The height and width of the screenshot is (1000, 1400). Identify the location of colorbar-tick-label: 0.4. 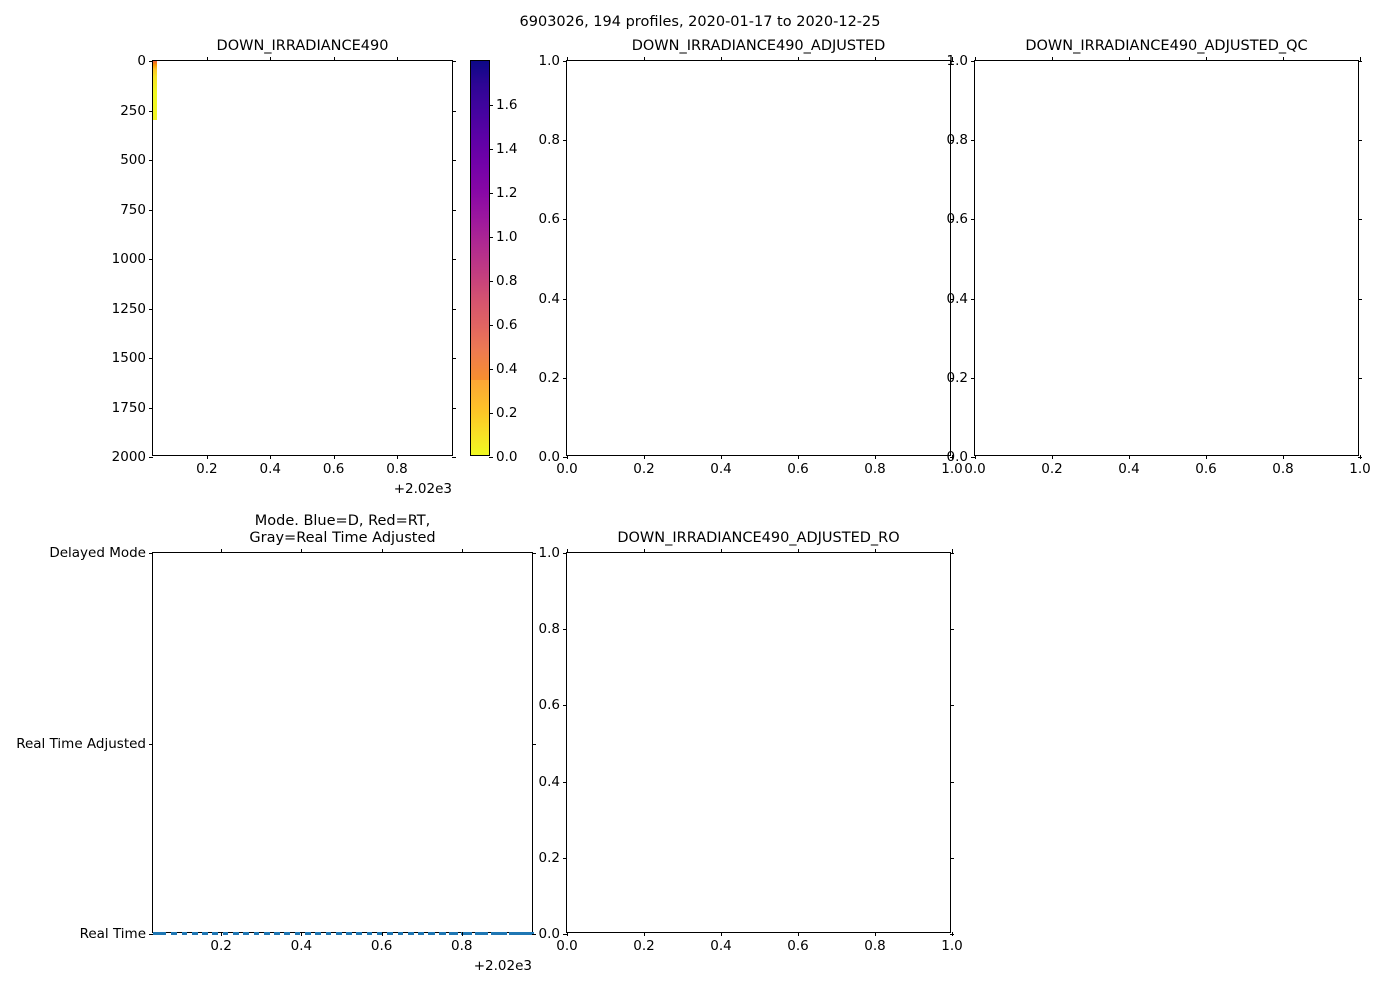
(507, 369).